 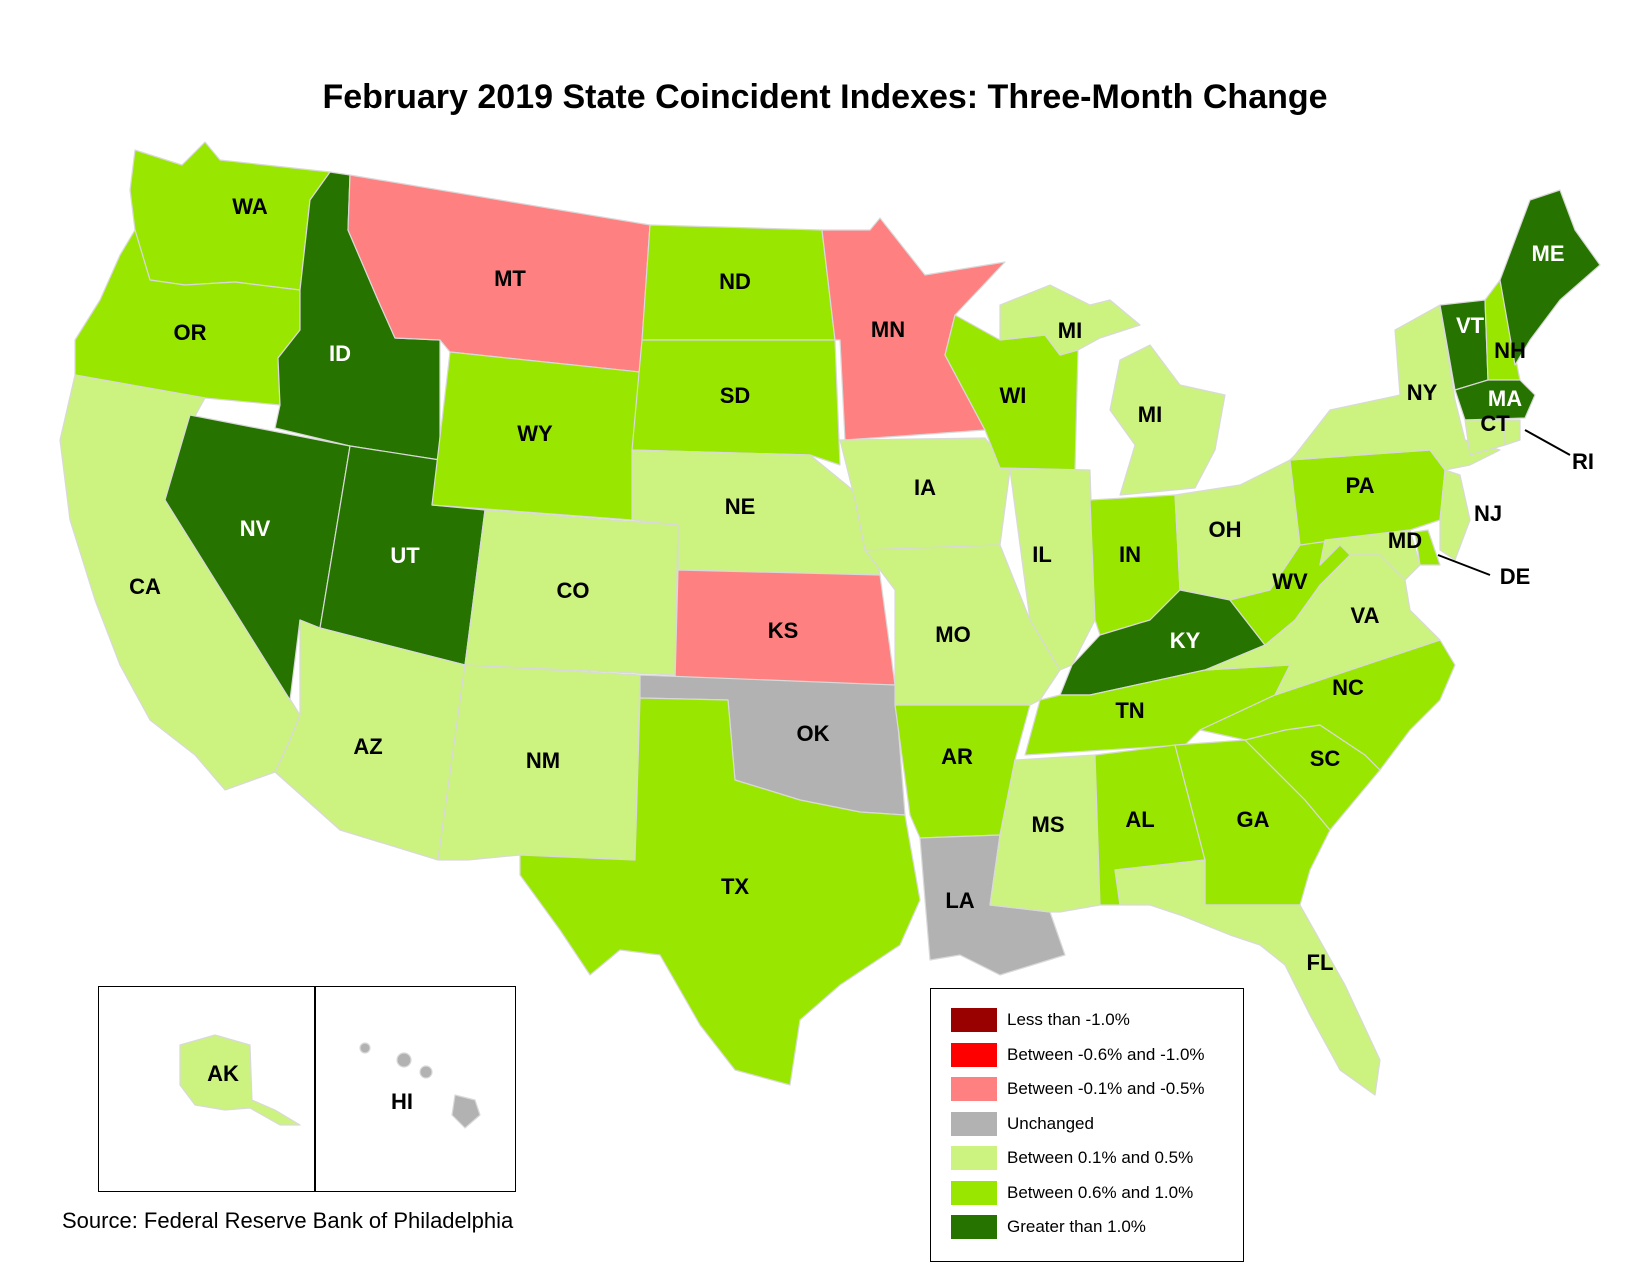 I want to click on state-label-de: DE, so click(x=1515, y=576).